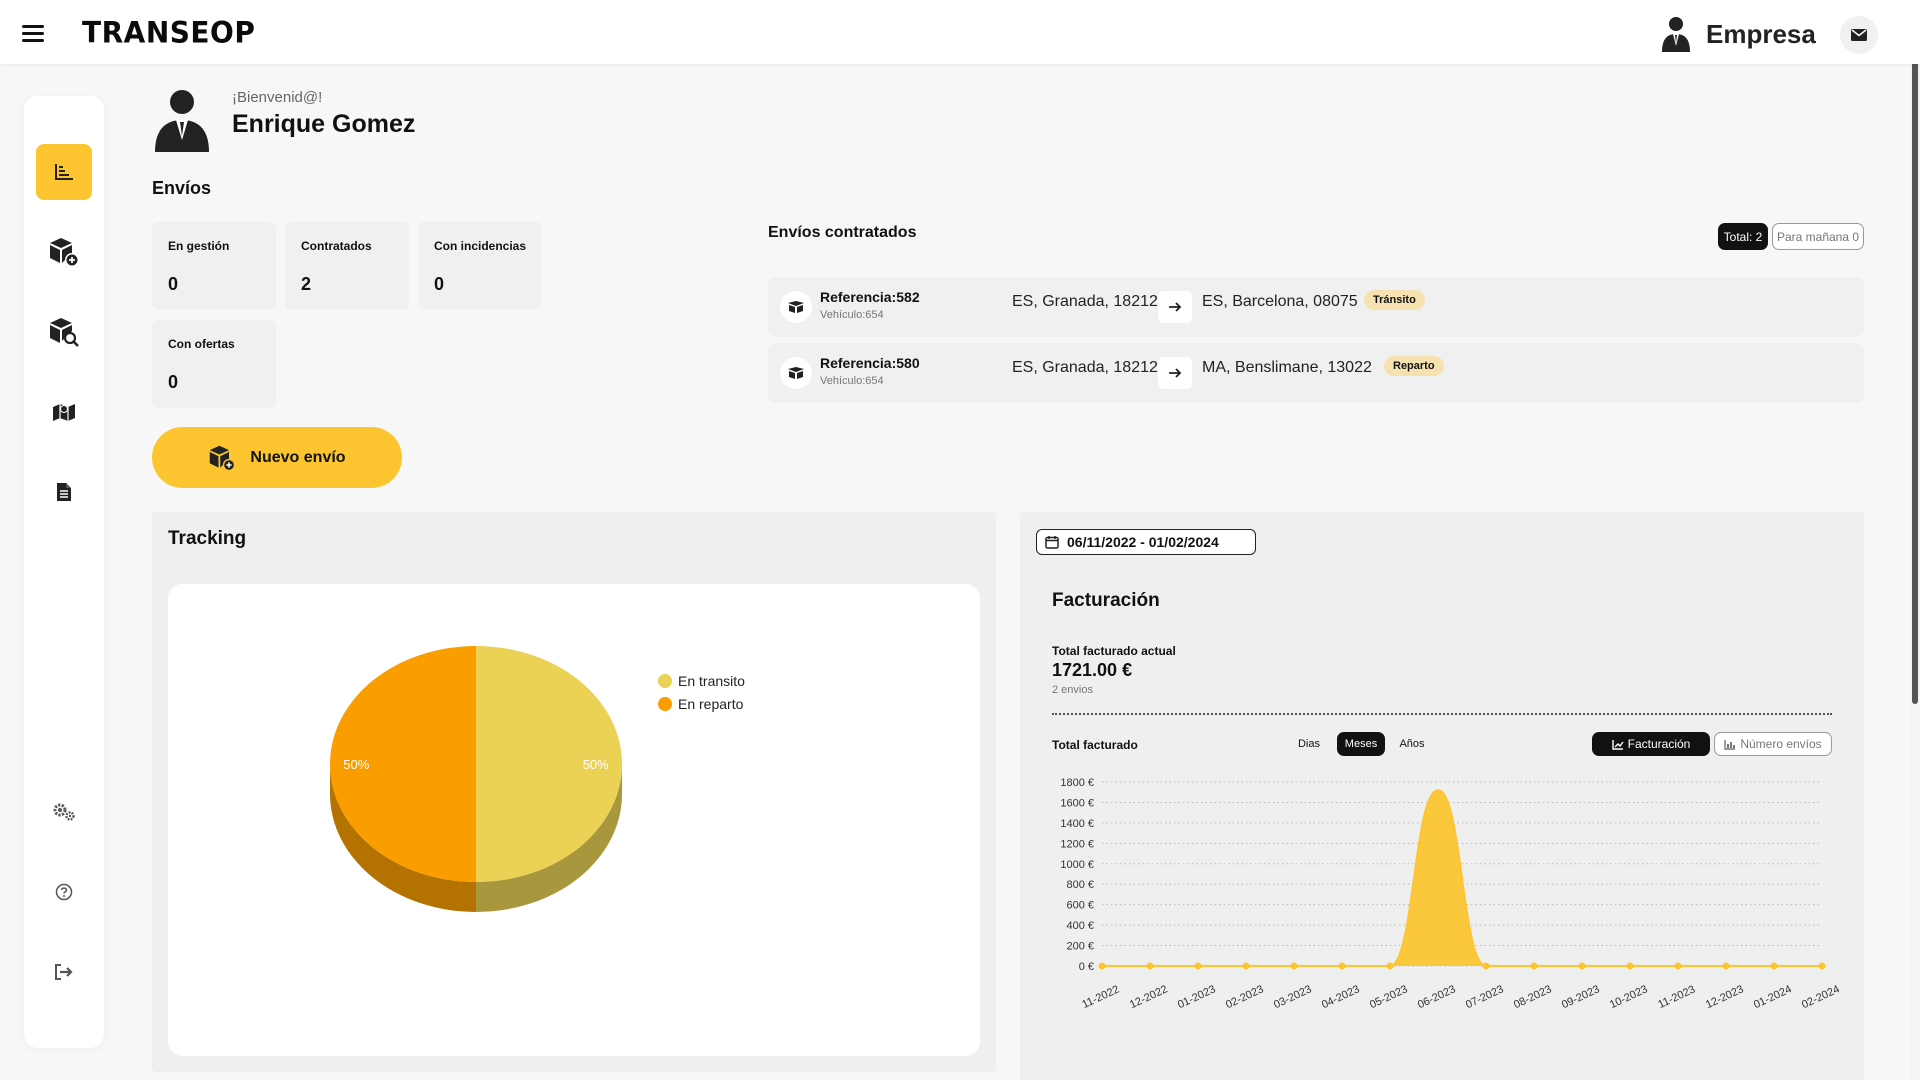 Image resolution: width=1920 pixels, height=1080 pixels. Describe the element at coordinates (1818, 236) in the screenshot. I see `tomorrow-filter-pill: Para mañana 0` at that location.